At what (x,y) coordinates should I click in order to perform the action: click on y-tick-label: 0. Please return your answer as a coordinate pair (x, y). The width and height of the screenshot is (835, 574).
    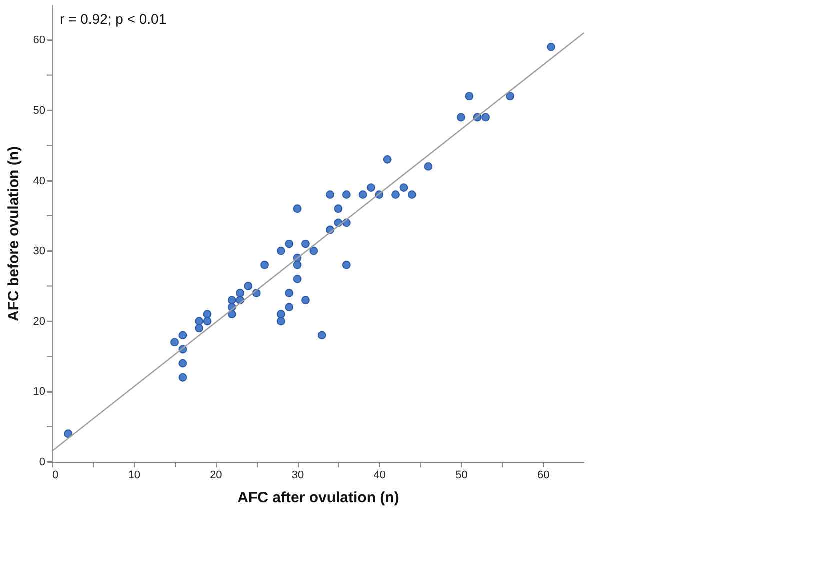
    Looking at the image, I should click on (42, 462).